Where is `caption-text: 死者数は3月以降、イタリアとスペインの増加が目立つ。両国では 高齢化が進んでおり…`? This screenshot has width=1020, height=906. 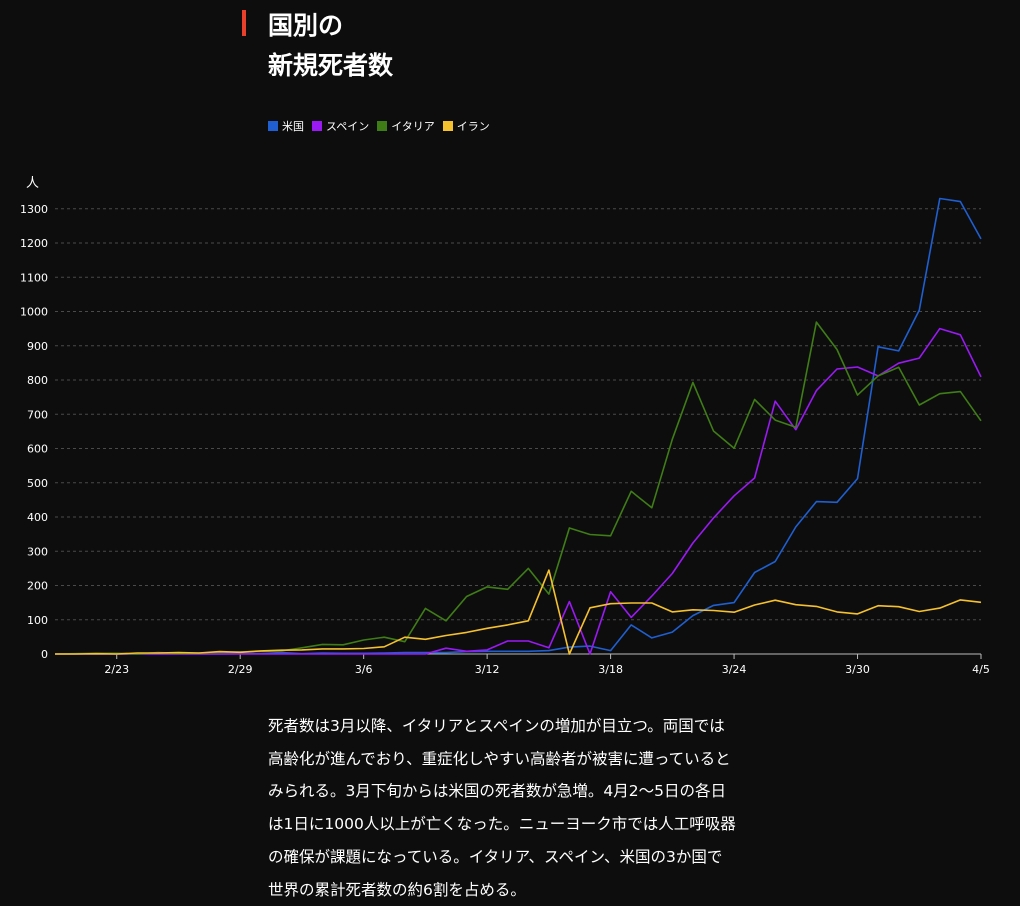 caption-text: 死者数は3月以降、イタリアとスペインの増加が目立つ。両国では 高齢化が進んでおり… is located at coordinates (518, 808).